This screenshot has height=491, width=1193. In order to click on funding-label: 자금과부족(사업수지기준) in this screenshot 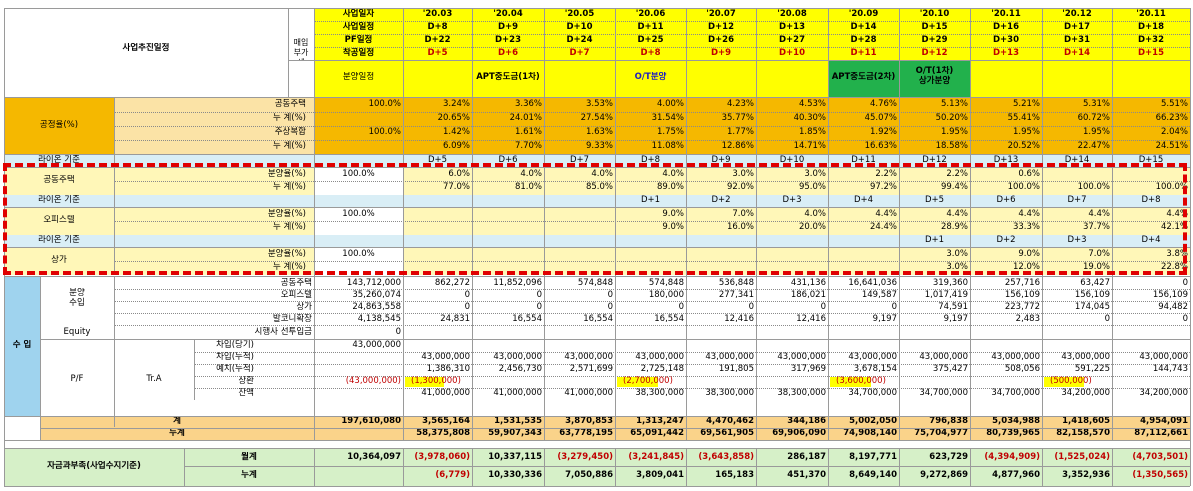, I will do `click(94, 466)`.